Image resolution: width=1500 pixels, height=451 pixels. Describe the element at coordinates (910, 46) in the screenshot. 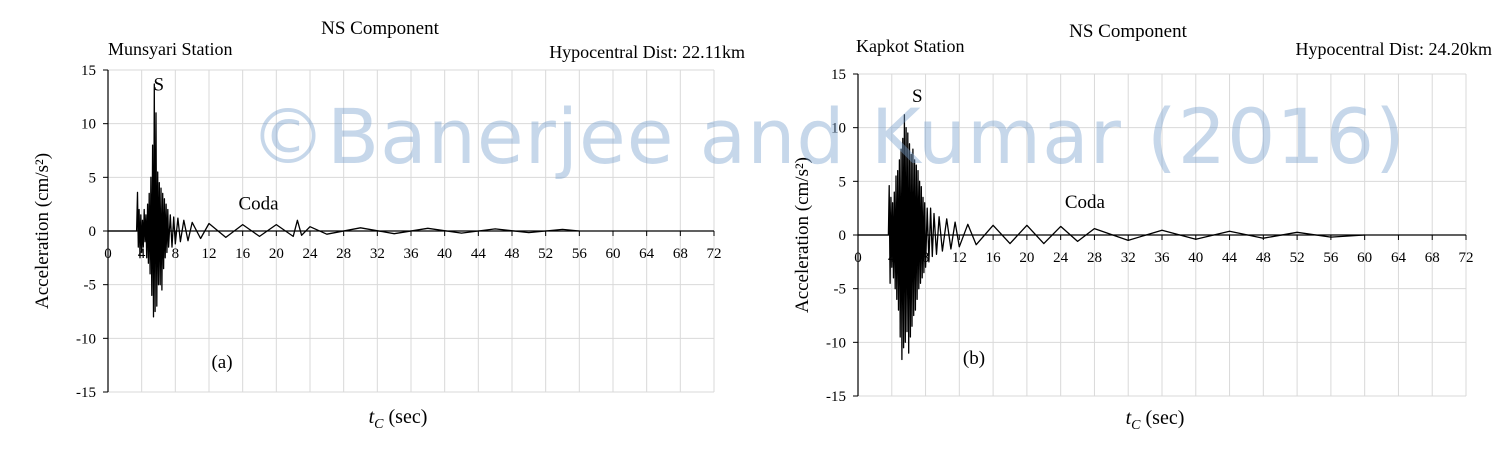

I see `station-label: Kapkot Station` at that location.